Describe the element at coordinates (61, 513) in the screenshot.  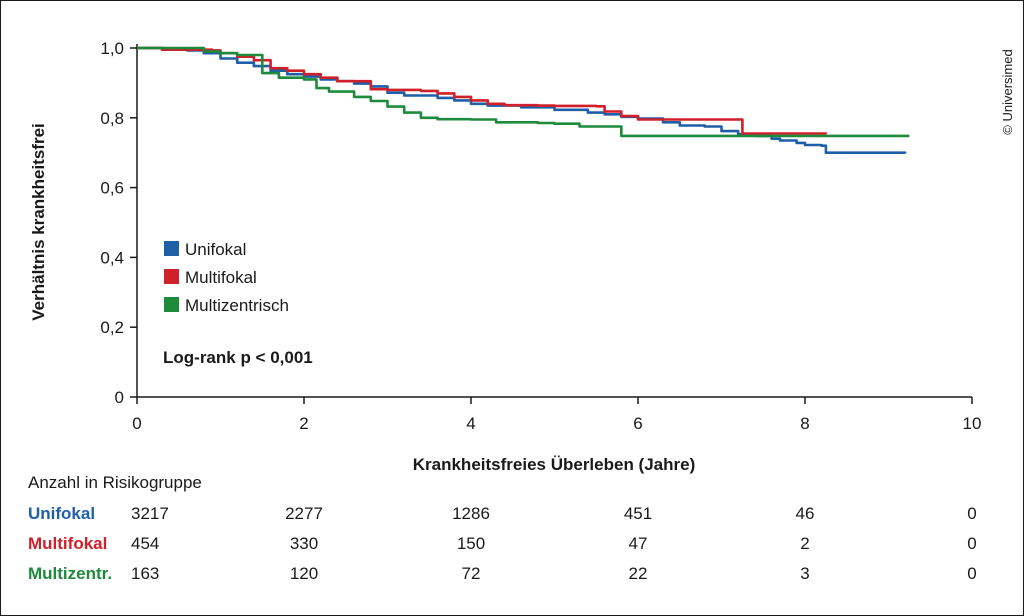
I see `risk-row-label-unifokal: Unifokal` at that location.